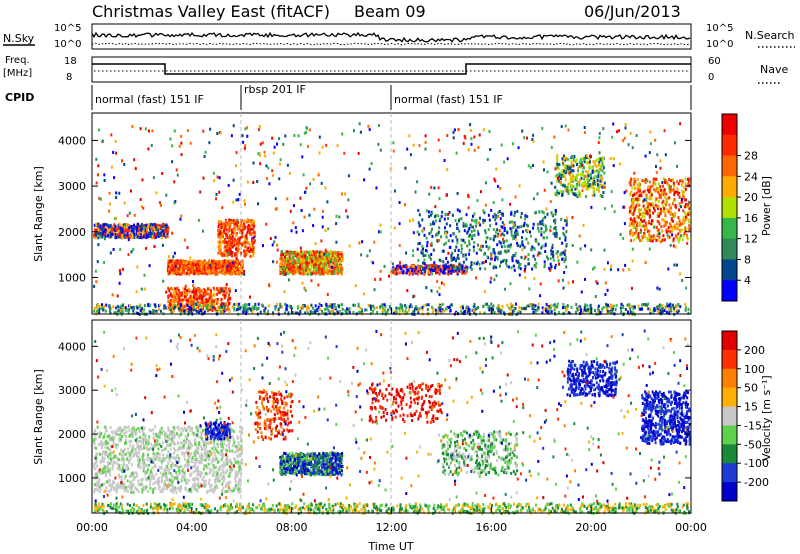 This screenshot has height=554, width=800. Describe the element at coordinates (390, 11) in the screenshot. I see `beam-label: Beam 09` at that location.